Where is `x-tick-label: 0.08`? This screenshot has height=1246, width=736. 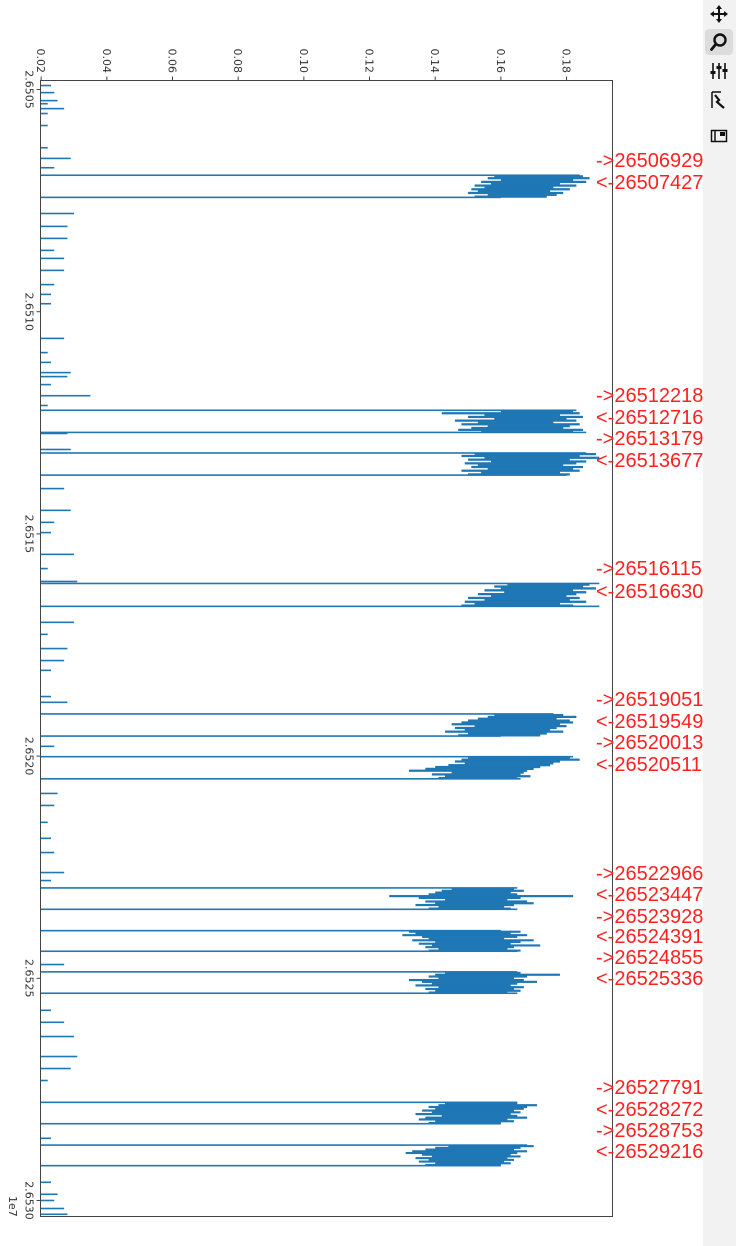
x-tick-label: 0.08 is located at coordinates (237, 61).